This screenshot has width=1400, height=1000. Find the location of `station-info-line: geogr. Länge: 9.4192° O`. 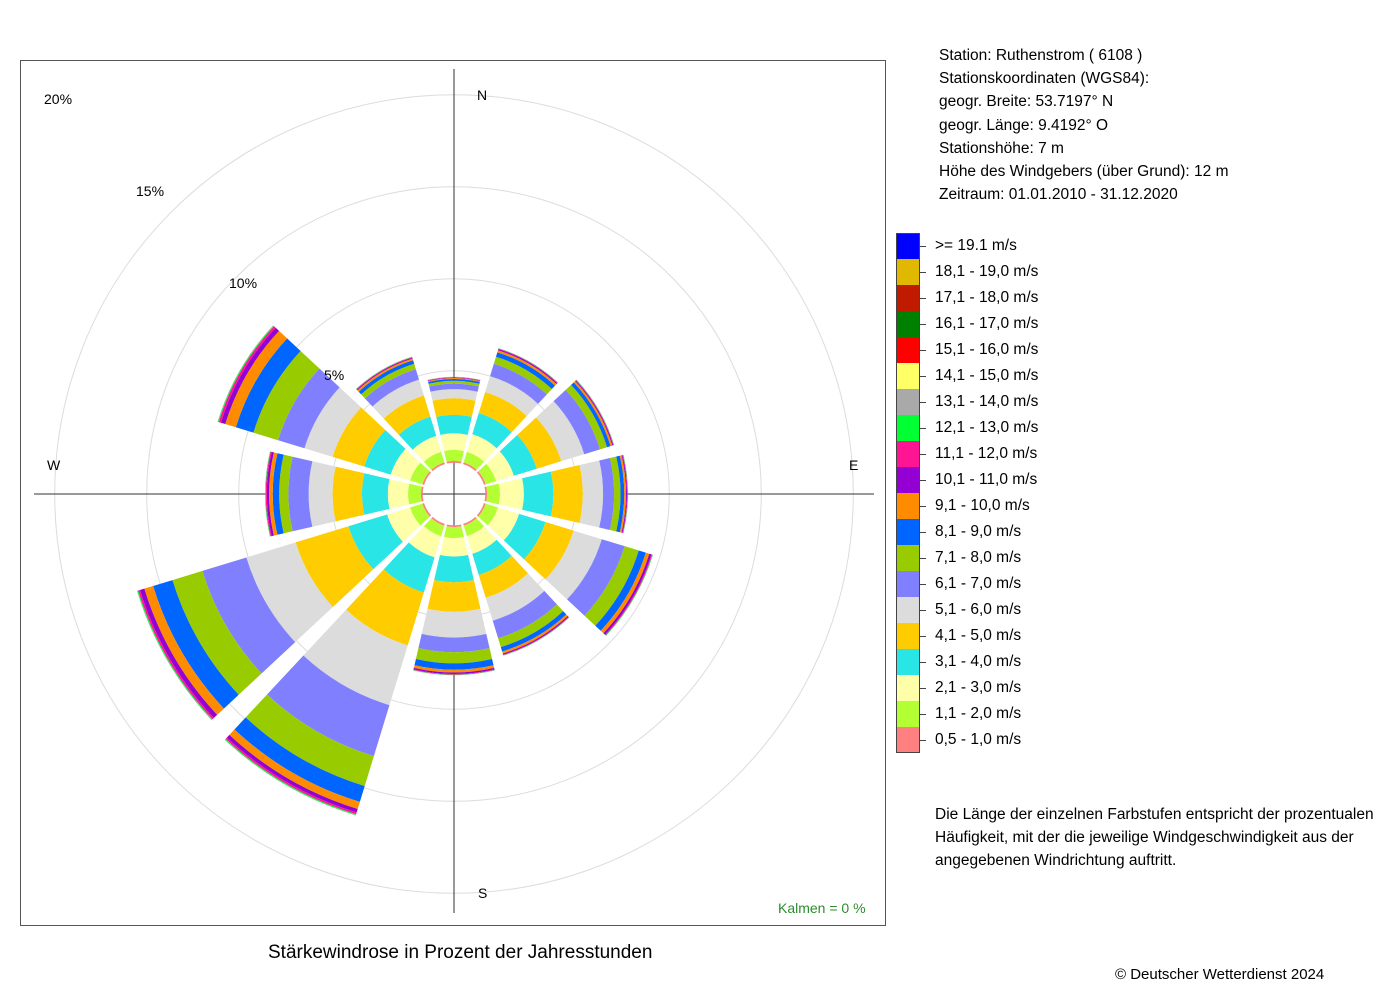

station-info-line: geogr. Länge: 9.4192° O is located at coordinates (1024, 125).